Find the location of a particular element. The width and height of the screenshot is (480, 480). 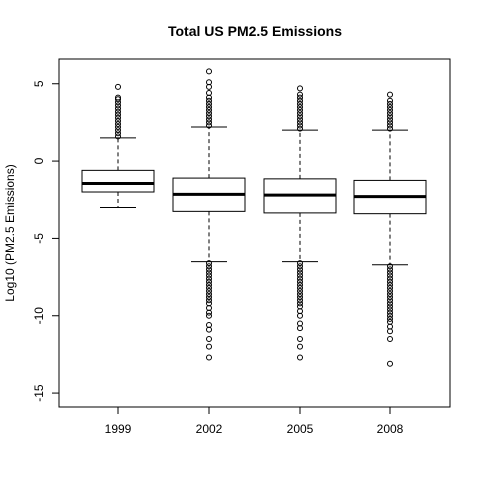

y-tick-label: -5 is located at coordinates (39, 238).